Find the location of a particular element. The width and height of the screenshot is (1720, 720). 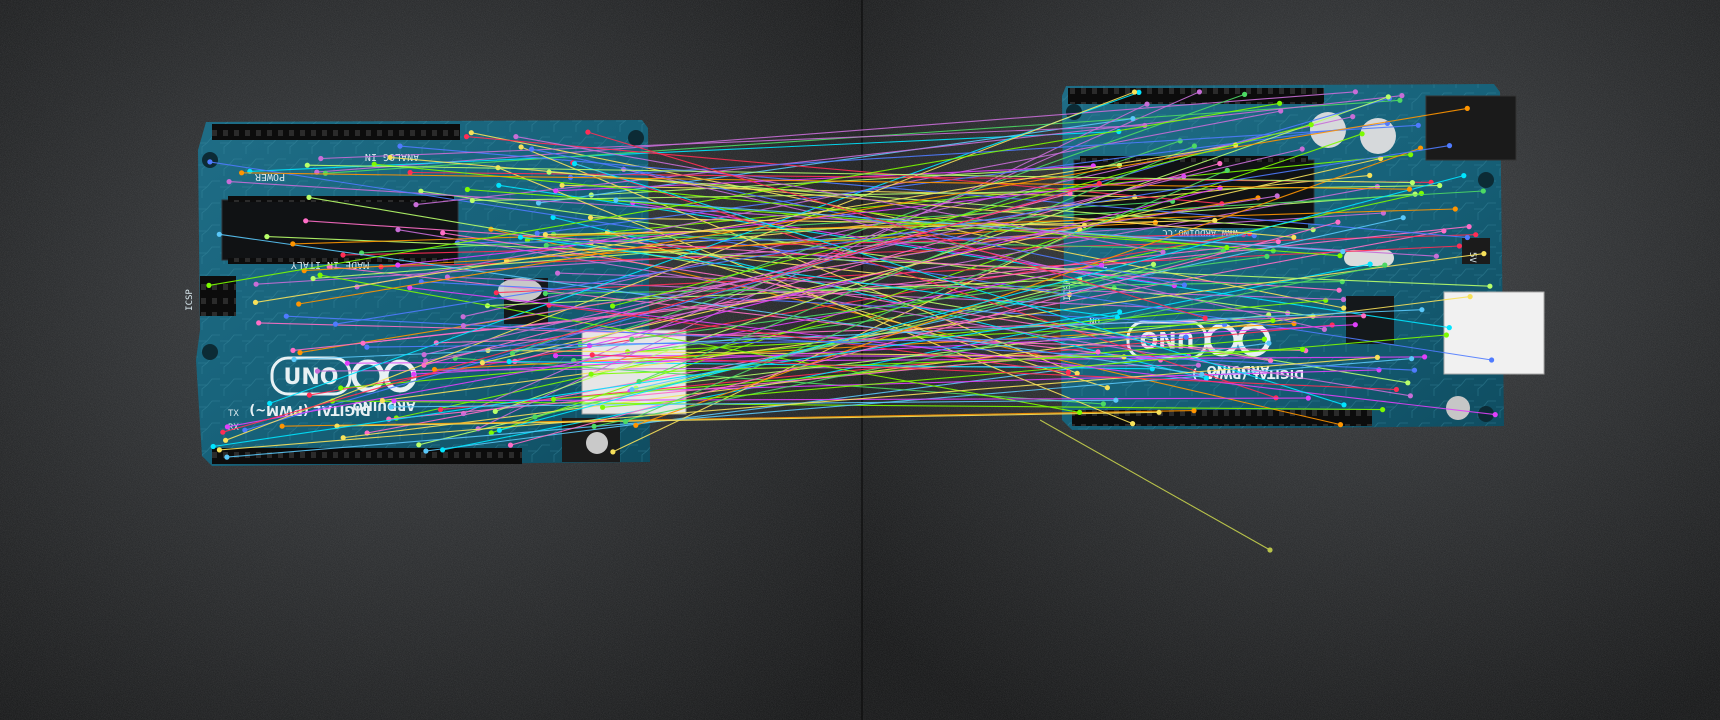

right-usb-chip is located at coordinates (1370, 320).